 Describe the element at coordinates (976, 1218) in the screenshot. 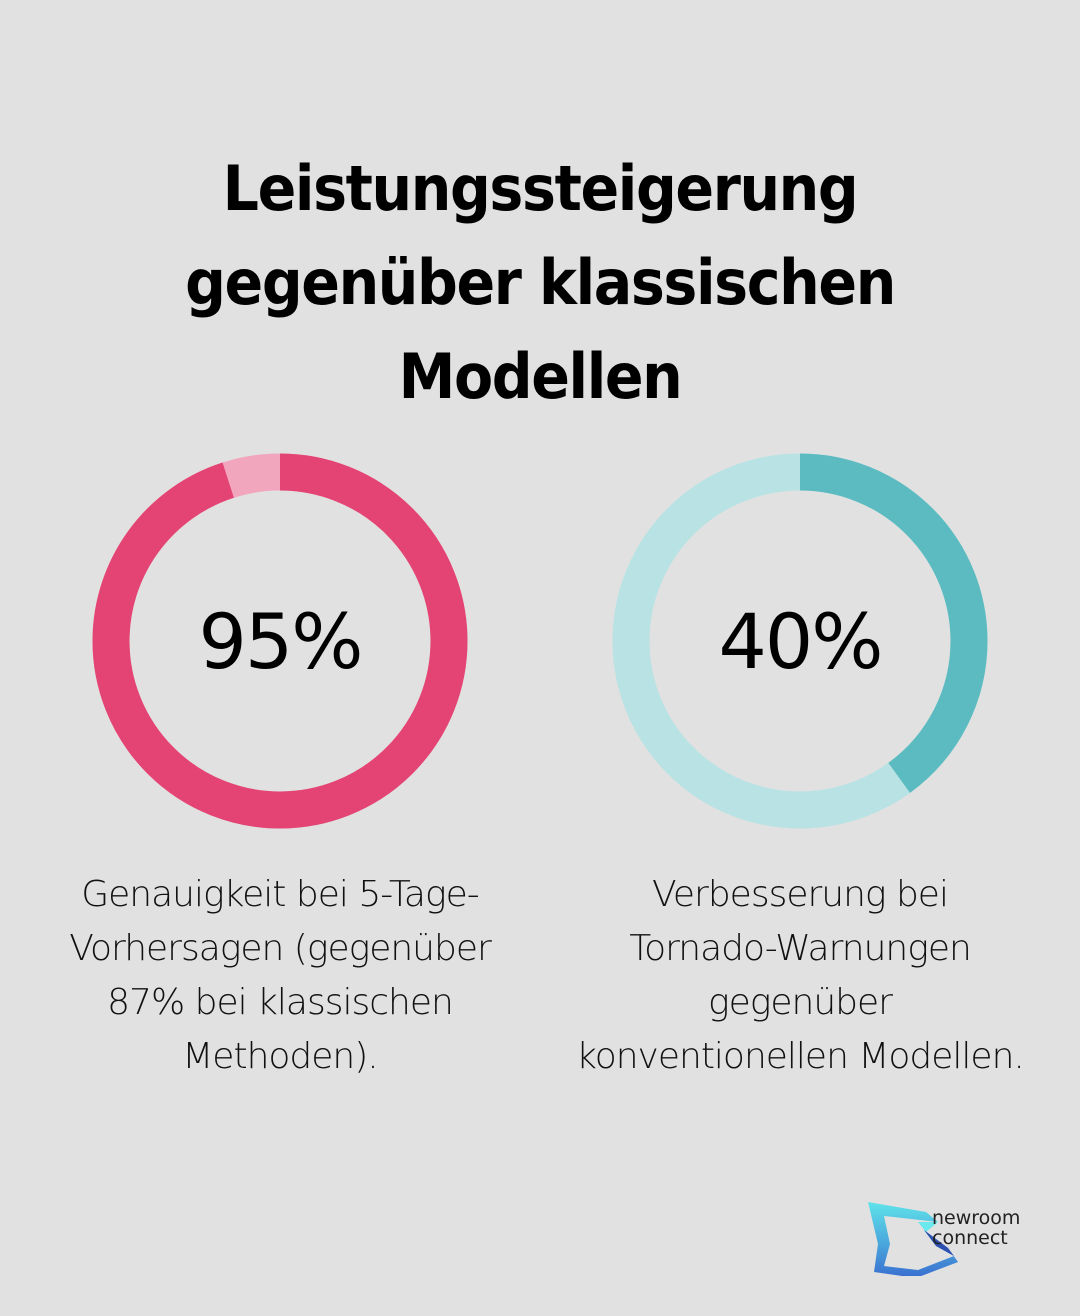

I see `logo-line: newroom` at that location.